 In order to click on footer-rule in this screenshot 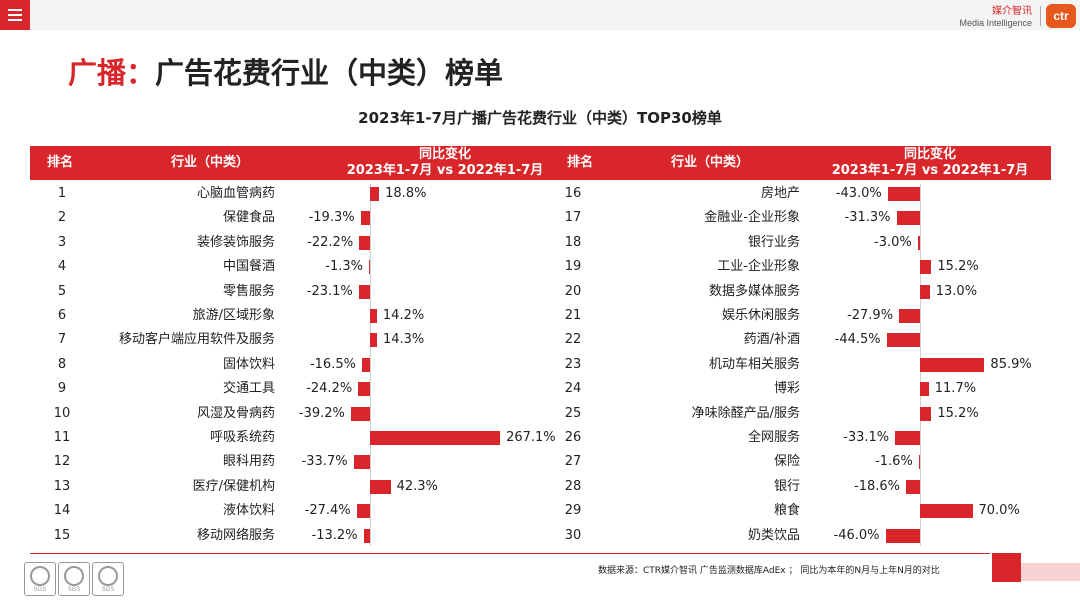, I will do `click(510, 553)`.